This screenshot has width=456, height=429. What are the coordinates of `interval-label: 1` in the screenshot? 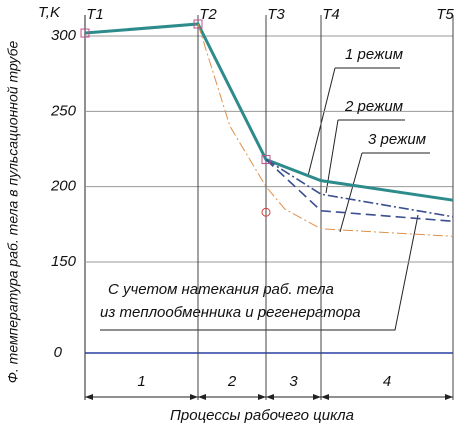 It's located at (141, 381).